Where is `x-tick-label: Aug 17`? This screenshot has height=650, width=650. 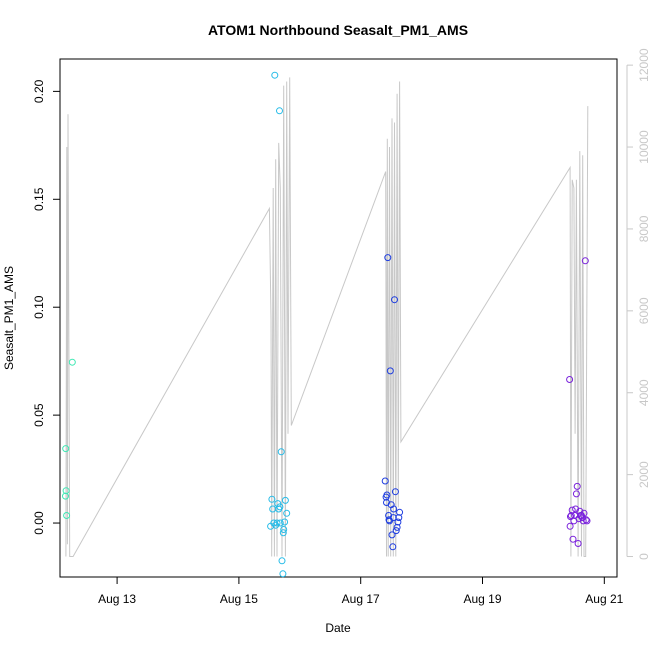
x-tick-label: Aug 17 is located at coordinates (361, 599).